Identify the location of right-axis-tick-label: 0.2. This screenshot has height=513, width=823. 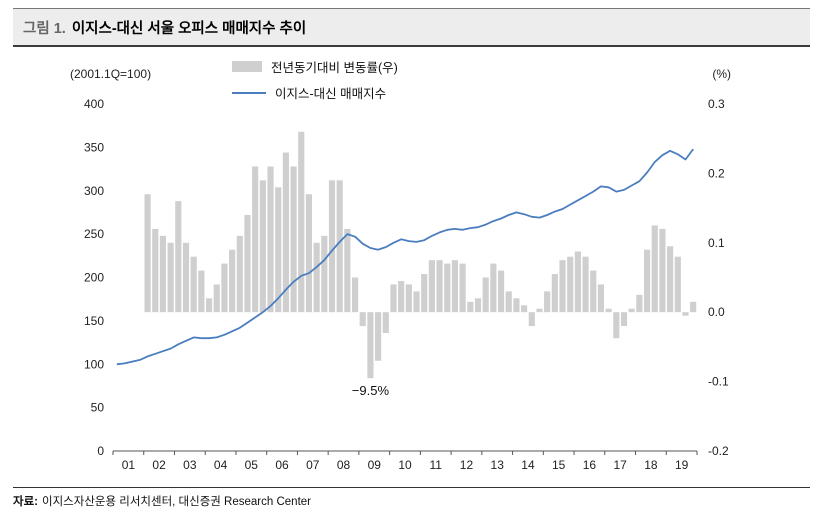
(716, 173).